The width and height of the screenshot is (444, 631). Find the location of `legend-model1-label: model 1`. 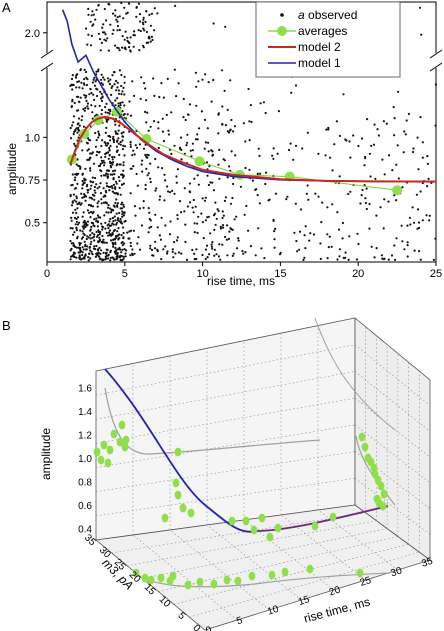

legend-model1-label: model 1 is located at coordinates (319, 63).